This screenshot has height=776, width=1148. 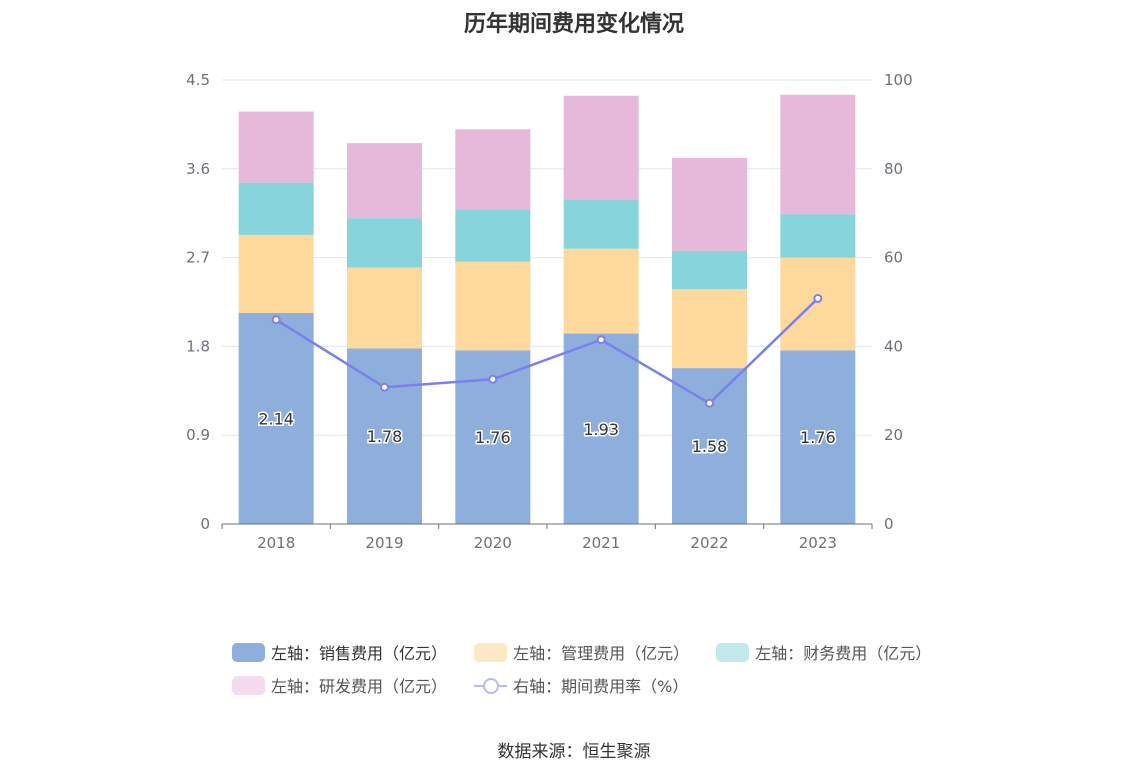 I want to click on y-left-tick-label: 4.5, so click(x=198, y=80).